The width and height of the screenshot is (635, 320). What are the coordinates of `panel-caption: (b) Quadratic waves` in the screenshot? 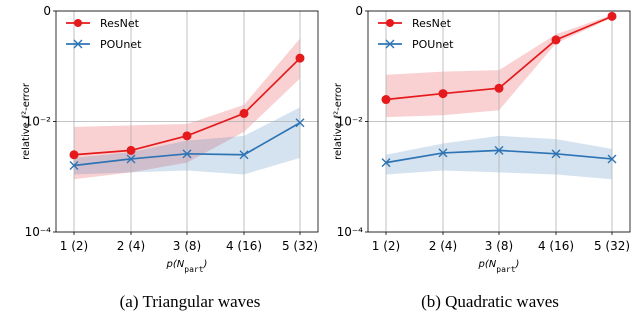 It's located at (490, 301).